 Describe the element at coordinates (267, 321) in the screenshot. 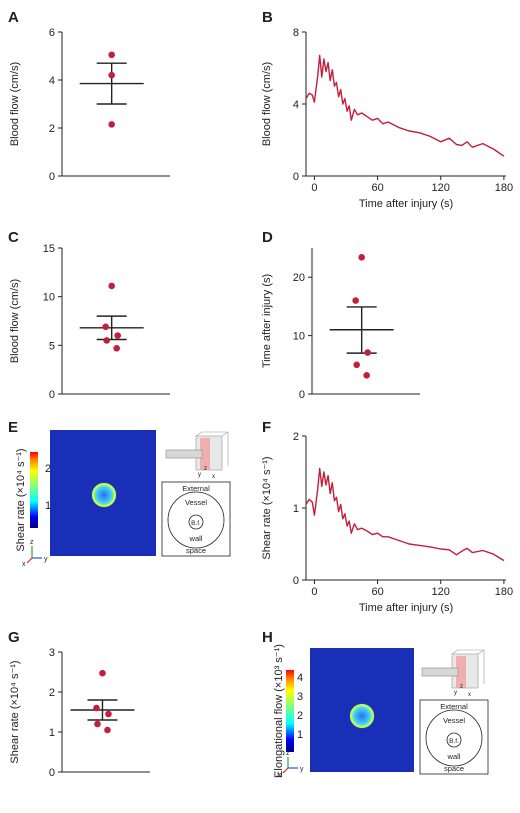

I see `y-axis-label: Time after injury (s)` at that location.